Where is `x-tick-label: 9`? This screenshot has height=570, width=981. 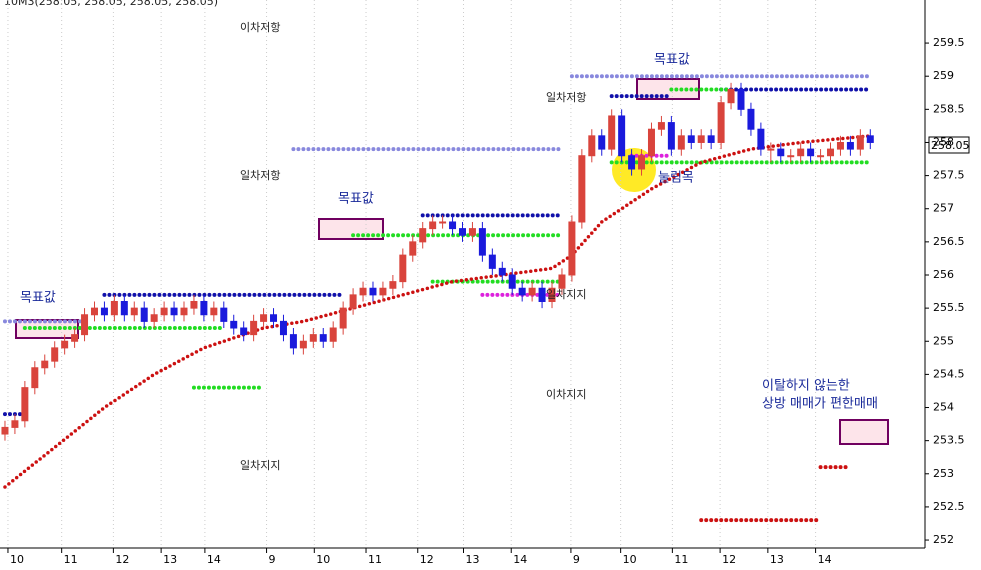 x-tick-label: 9 is located at coordinates (576, 559).